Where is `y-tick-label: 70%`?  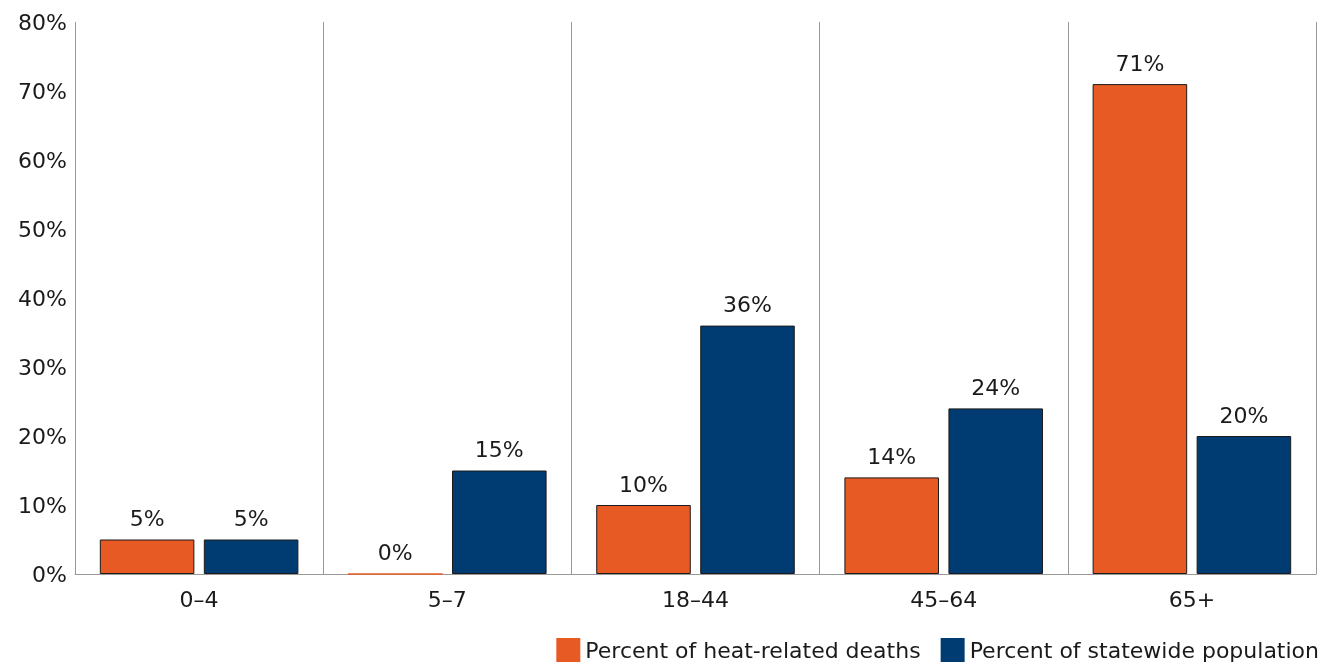 y-tick-label: 70% is located at coordinates (42, 91).